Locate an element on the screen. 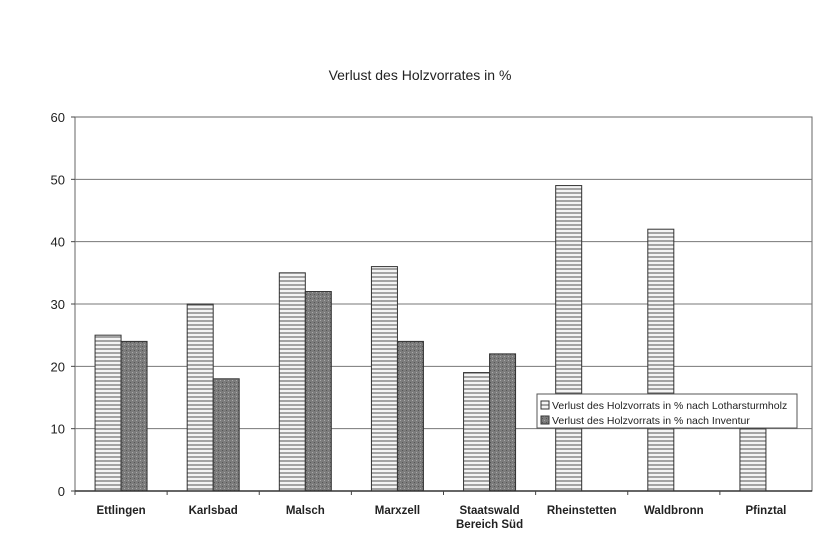 This screenshot has height=560, width=840. x-tick-label: Staatswald is located at coordinates (490, 511).